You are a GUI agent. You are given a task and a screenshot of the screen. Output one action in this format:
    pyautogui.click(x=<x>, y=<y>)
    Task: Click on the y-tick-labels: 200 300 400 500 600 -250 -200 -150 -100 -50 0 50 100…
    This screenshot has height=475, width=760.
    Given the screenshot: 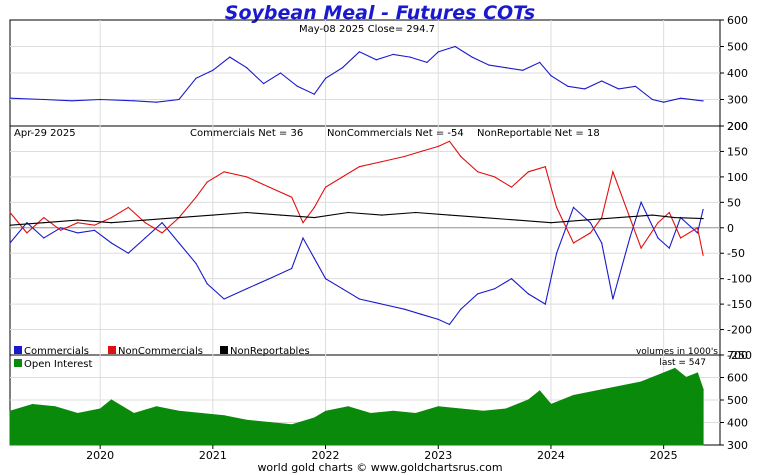 What is the action you would take?
    pyautogui.click(x=736, y=233)
    